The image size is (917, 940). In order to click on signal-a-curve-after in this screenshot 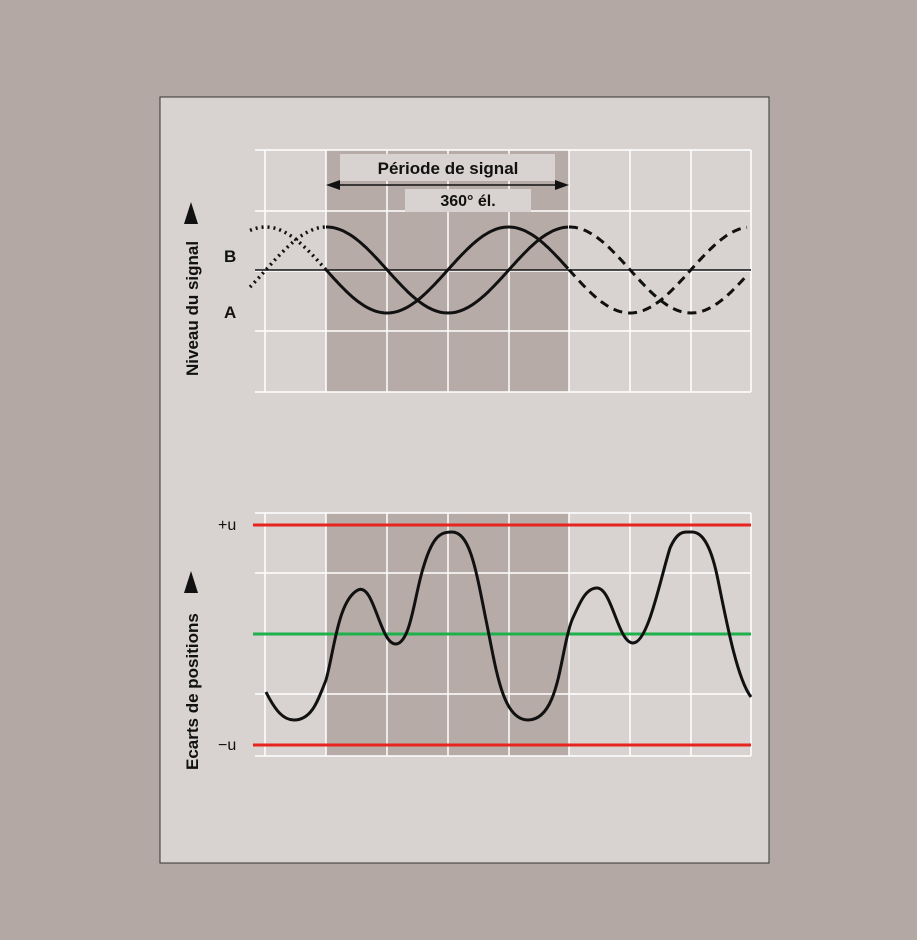, I will do `click(659, 270)`.